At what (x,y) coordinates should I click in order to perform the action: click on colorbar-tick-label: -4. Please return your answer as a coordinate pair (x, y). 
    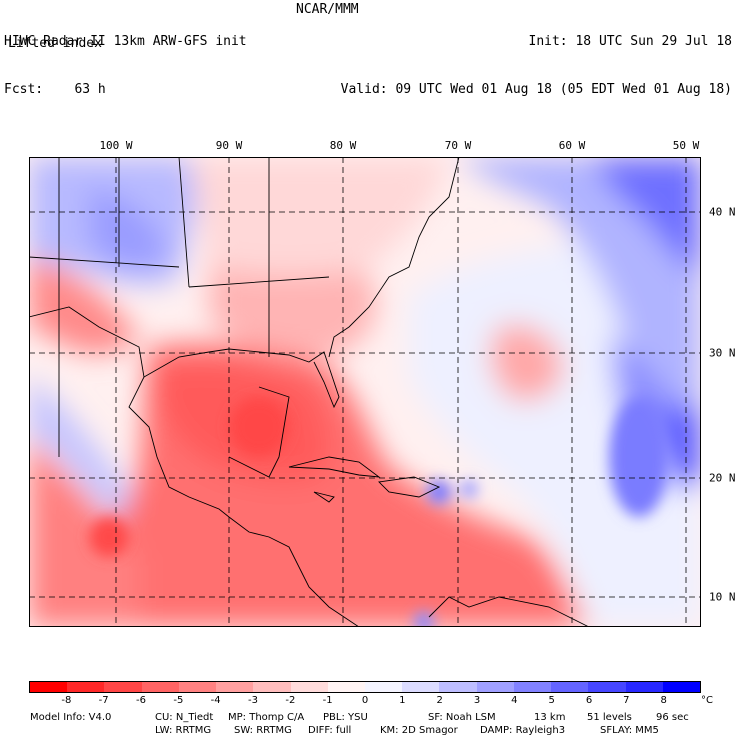
    Looking at the image, I should click on (215, 700).